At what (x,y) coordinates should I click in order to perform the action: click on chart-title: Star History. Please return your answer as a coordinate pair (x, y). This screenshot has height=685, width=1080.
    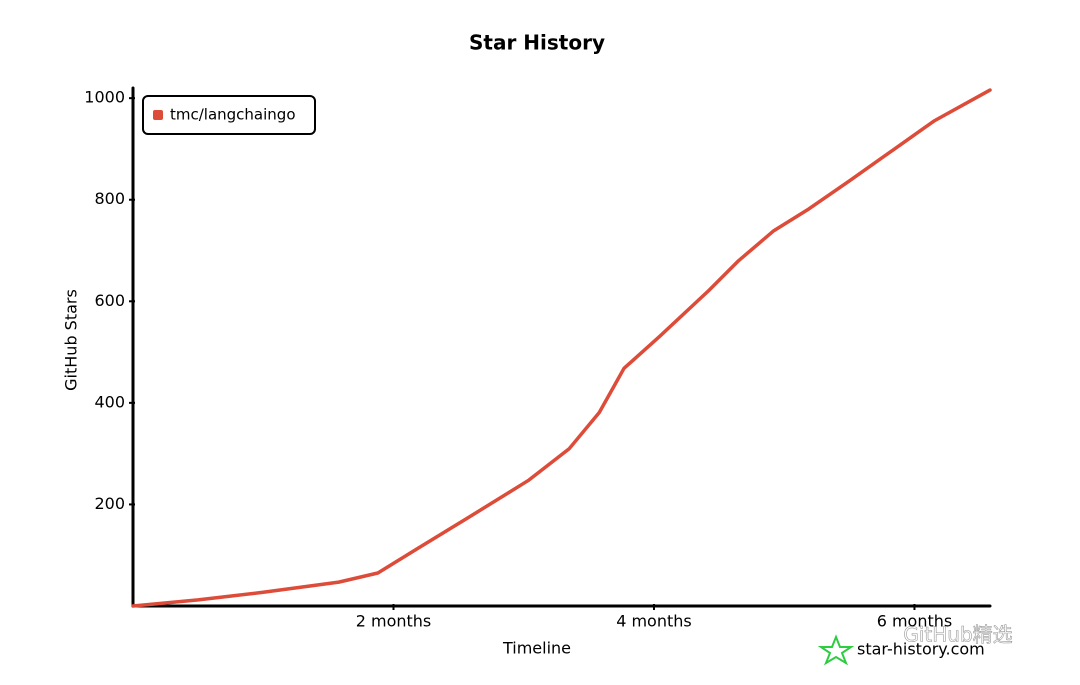
    Looking at the image, I should click on (537, 43).